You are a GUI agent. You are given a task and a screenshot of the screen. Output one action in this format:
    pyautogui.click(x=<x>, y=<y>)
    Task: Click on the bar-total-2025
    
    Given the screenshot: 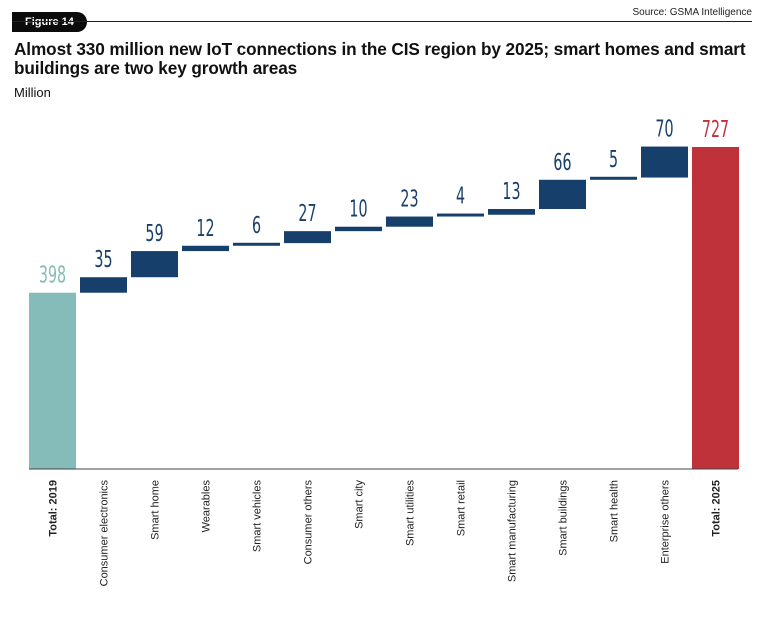 What is the action you would take?
    pyautogui.click(x=715, y=308)
    